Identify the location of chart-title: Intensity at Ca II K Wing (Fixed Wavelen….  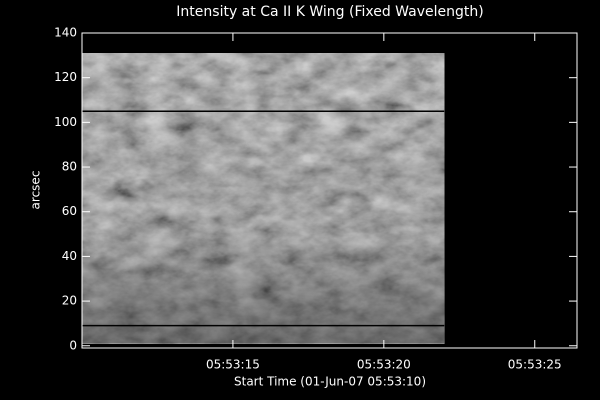
(329, 12).